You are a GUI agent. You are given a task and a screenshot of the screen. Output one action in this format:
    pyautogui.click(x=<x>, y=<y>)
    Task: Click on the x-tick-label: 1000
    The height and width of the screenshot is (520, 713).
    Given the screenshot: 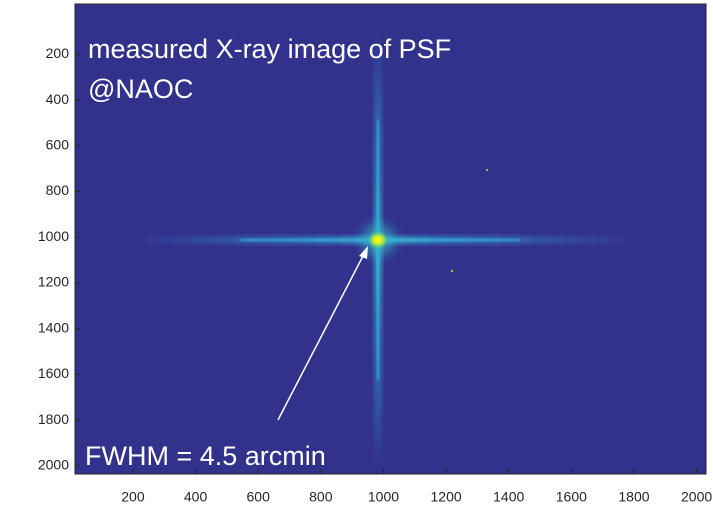 What is the action you would take?
    pyautogui.click(x=383, y=497)
    